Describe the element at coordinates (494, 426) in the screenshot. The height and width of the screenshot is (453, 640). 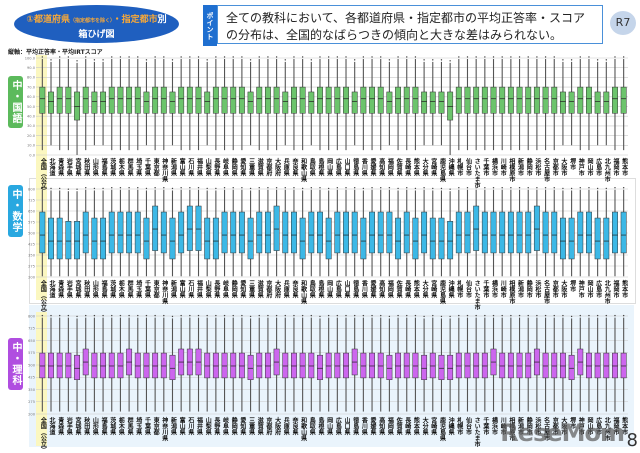
I see `category-label: 横浜市` at that location.